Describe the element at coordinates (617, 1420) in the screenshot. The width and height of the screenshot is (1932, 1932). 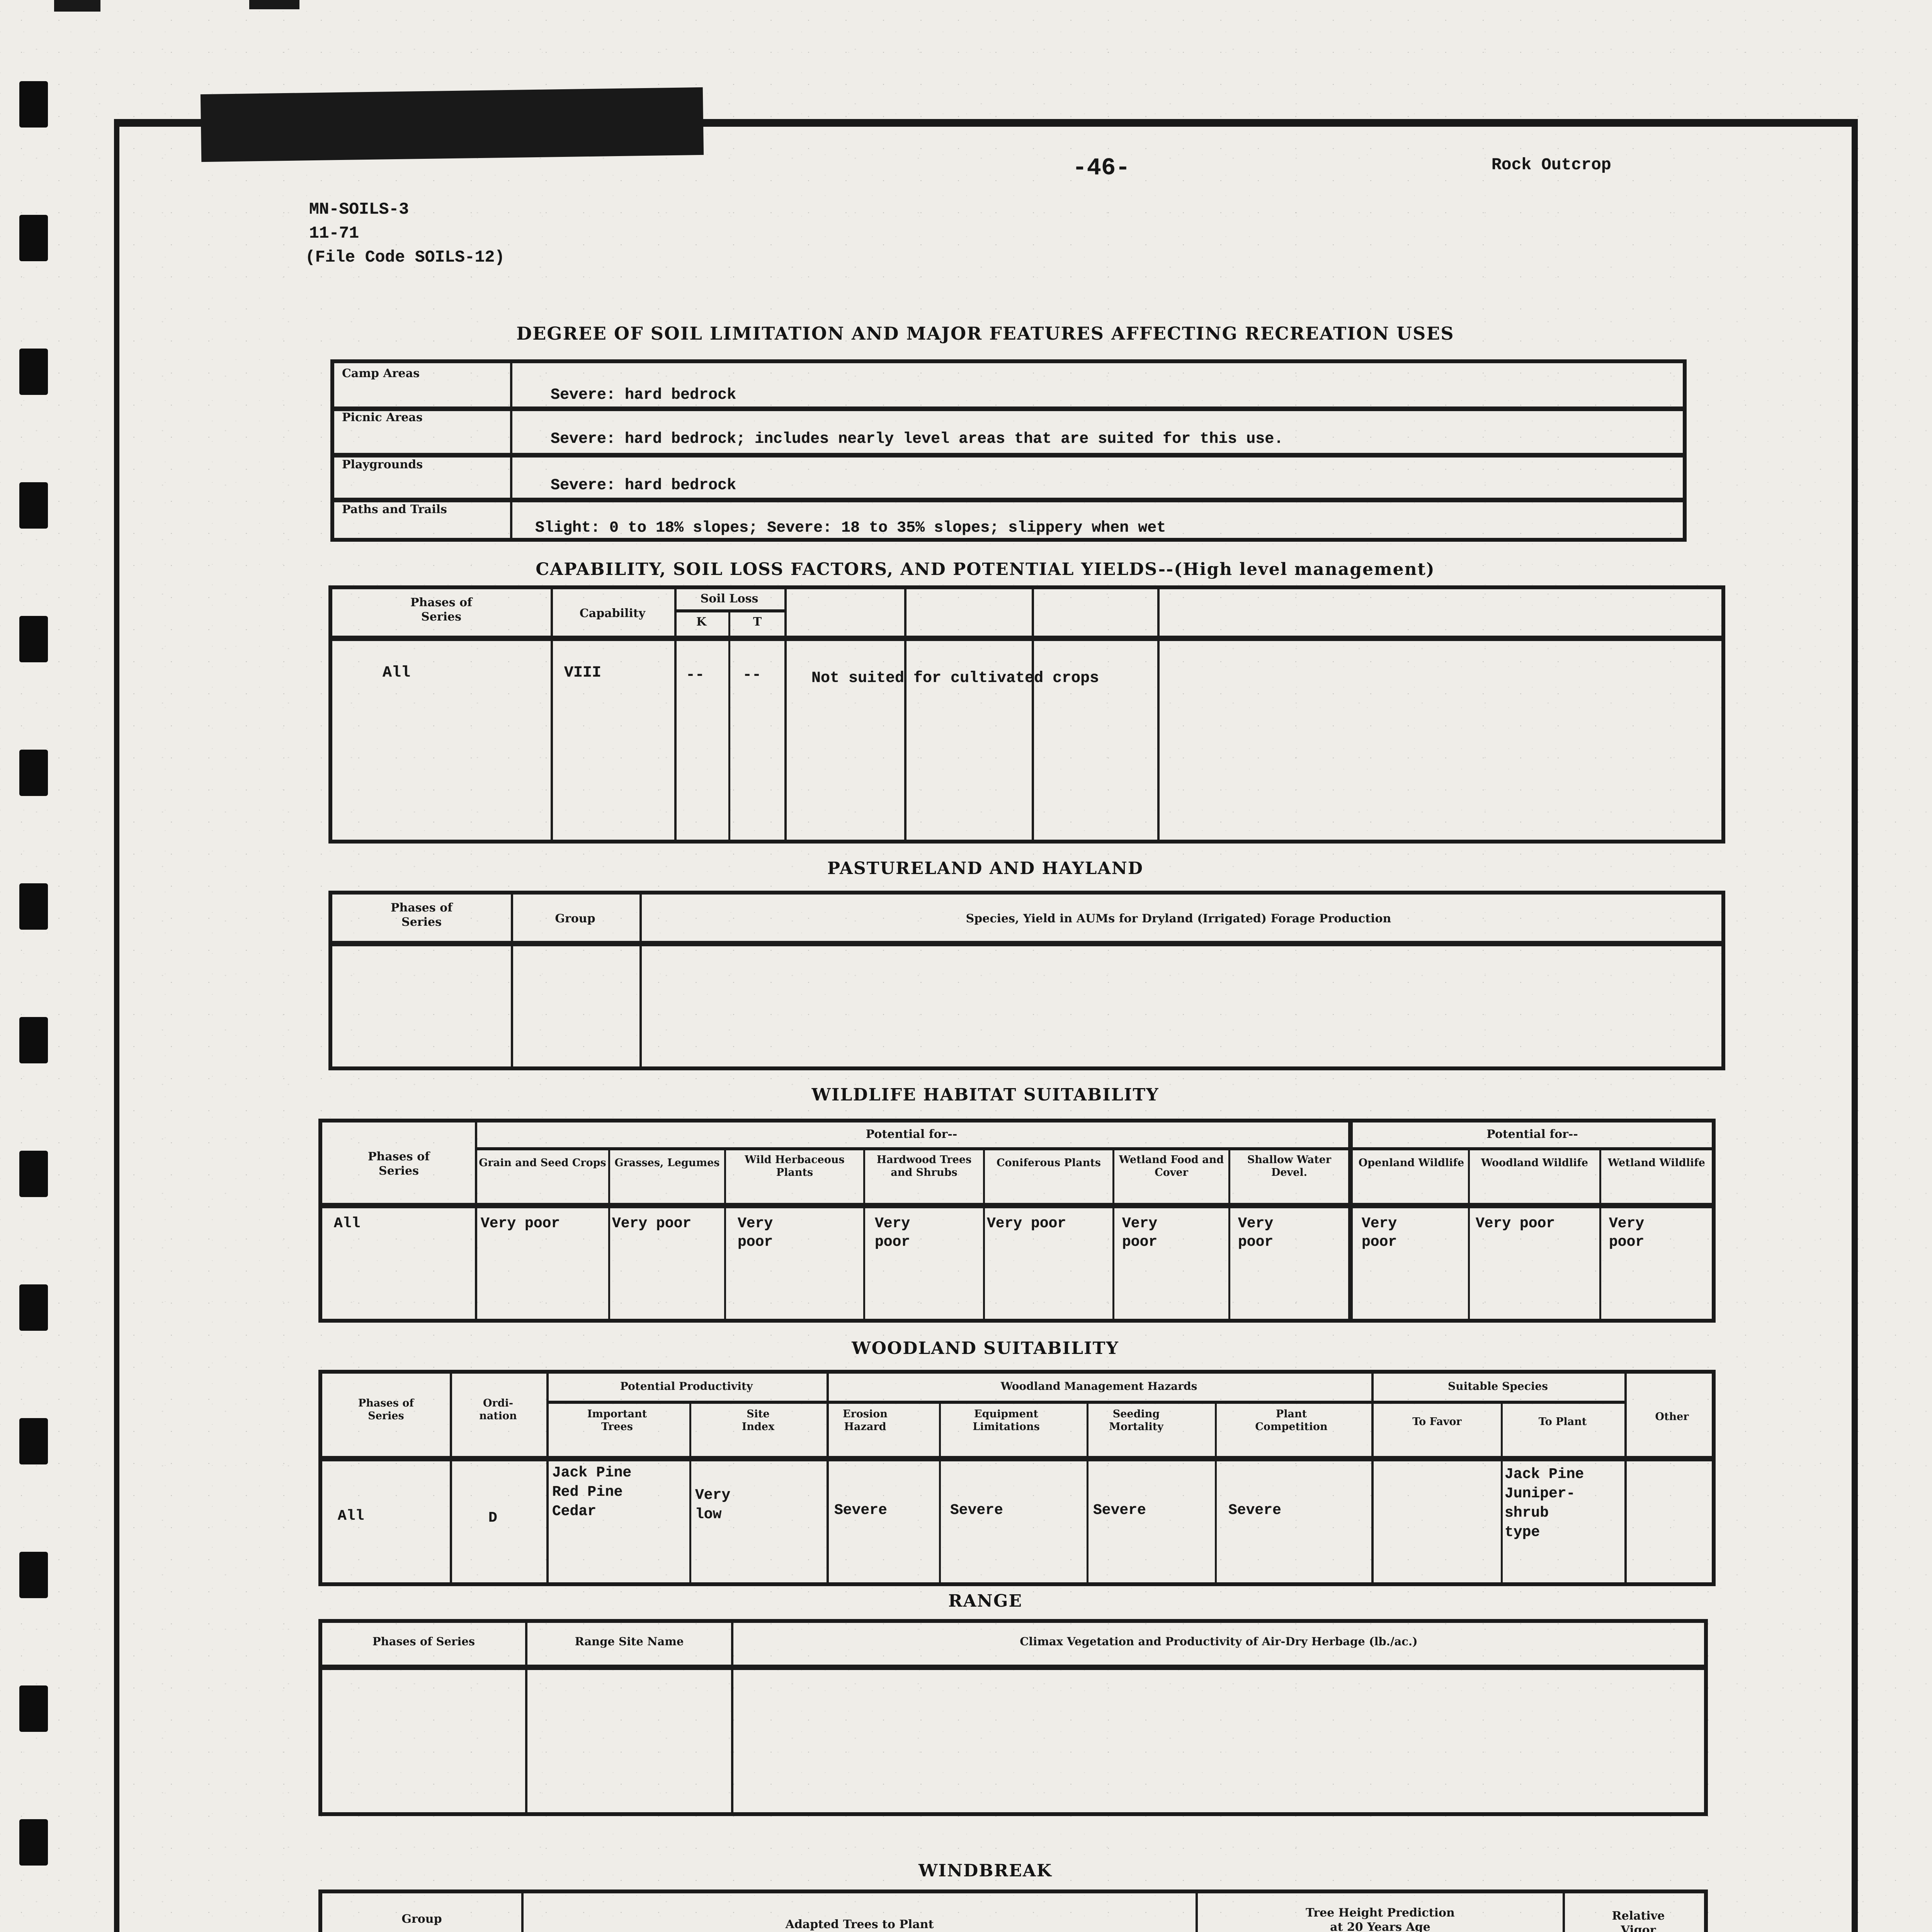
I see `woodland-important-trees-header: Important Trees` at that location.